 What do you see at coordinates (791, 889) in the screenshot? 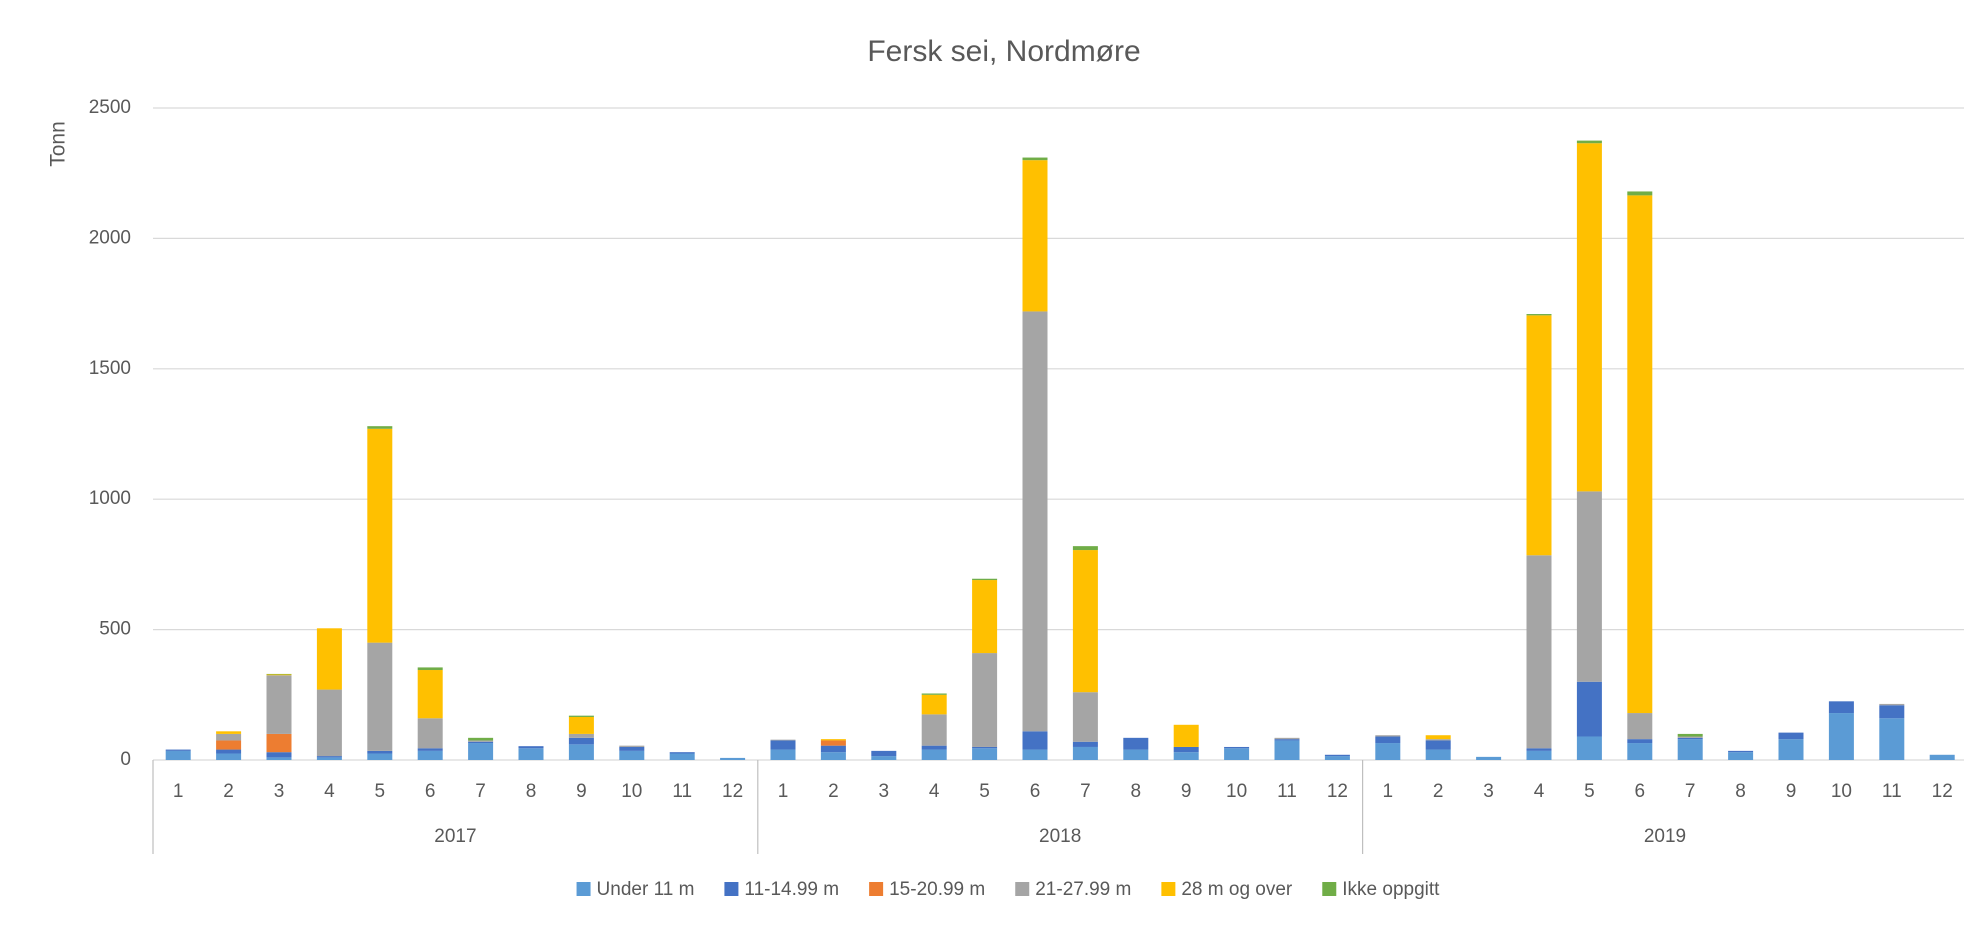
I see `legend-label: 11-14.99 m` at bounding box center [791, 889].